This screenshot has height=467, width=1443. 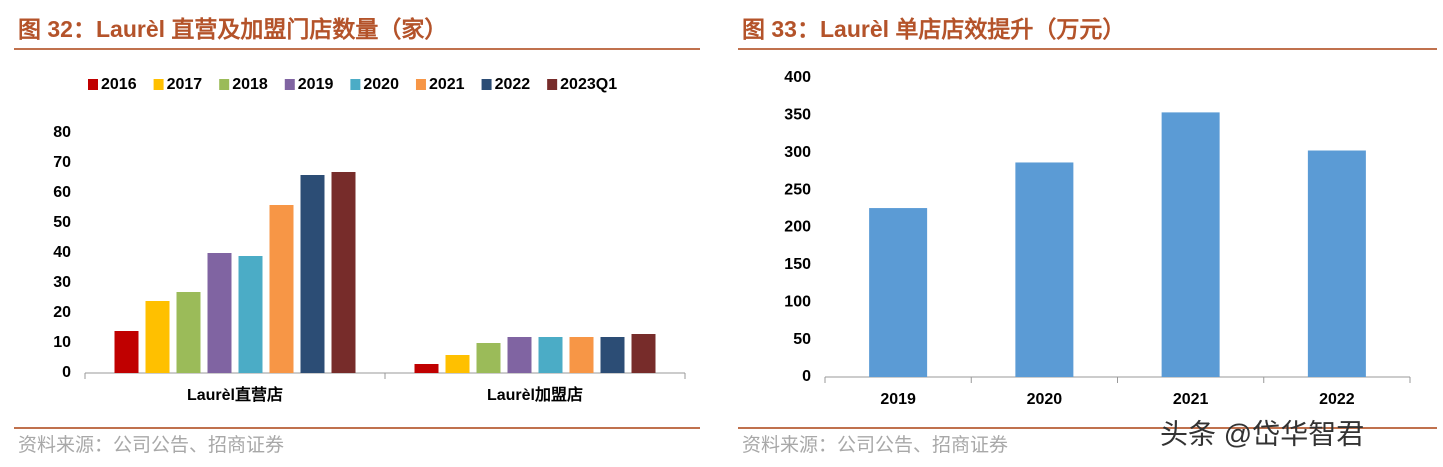 What do you see at coordinates (797, 264) in the screenshot?
I see `y-tick-label: 150` at bounding box center [797, 264].